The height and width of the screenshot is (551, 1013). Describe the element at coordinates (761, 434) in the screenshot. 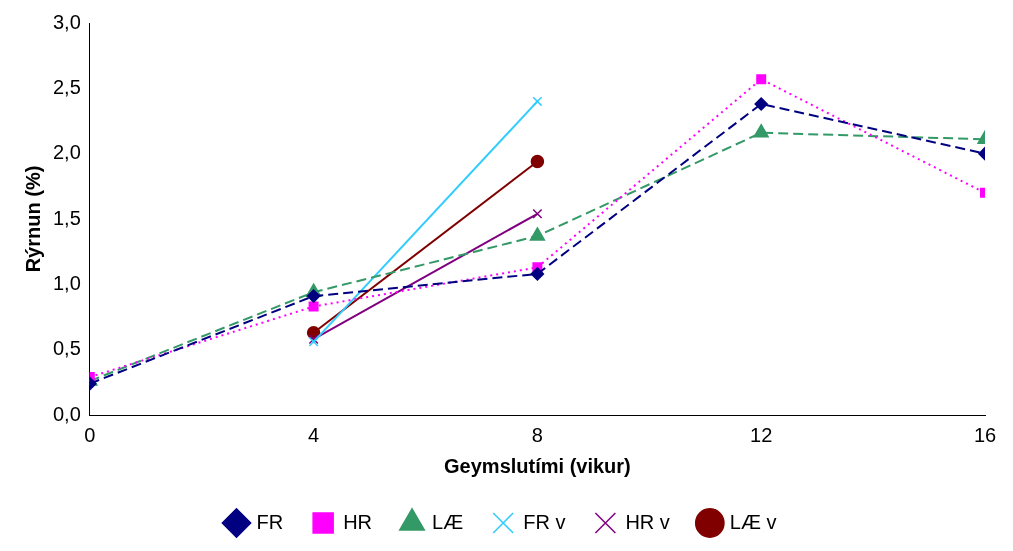

I see `x-tick-label: 12` at that location.